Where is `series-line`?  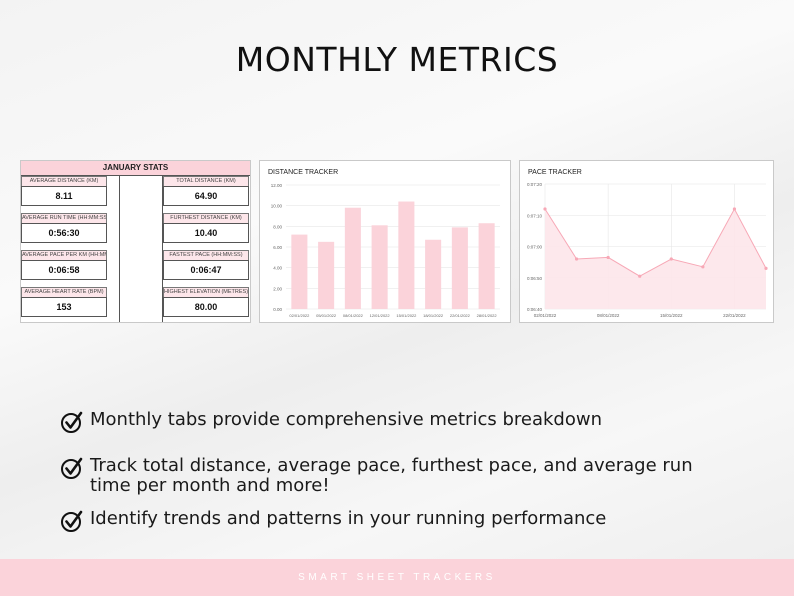
series-line is located at coordinates (655, 242).